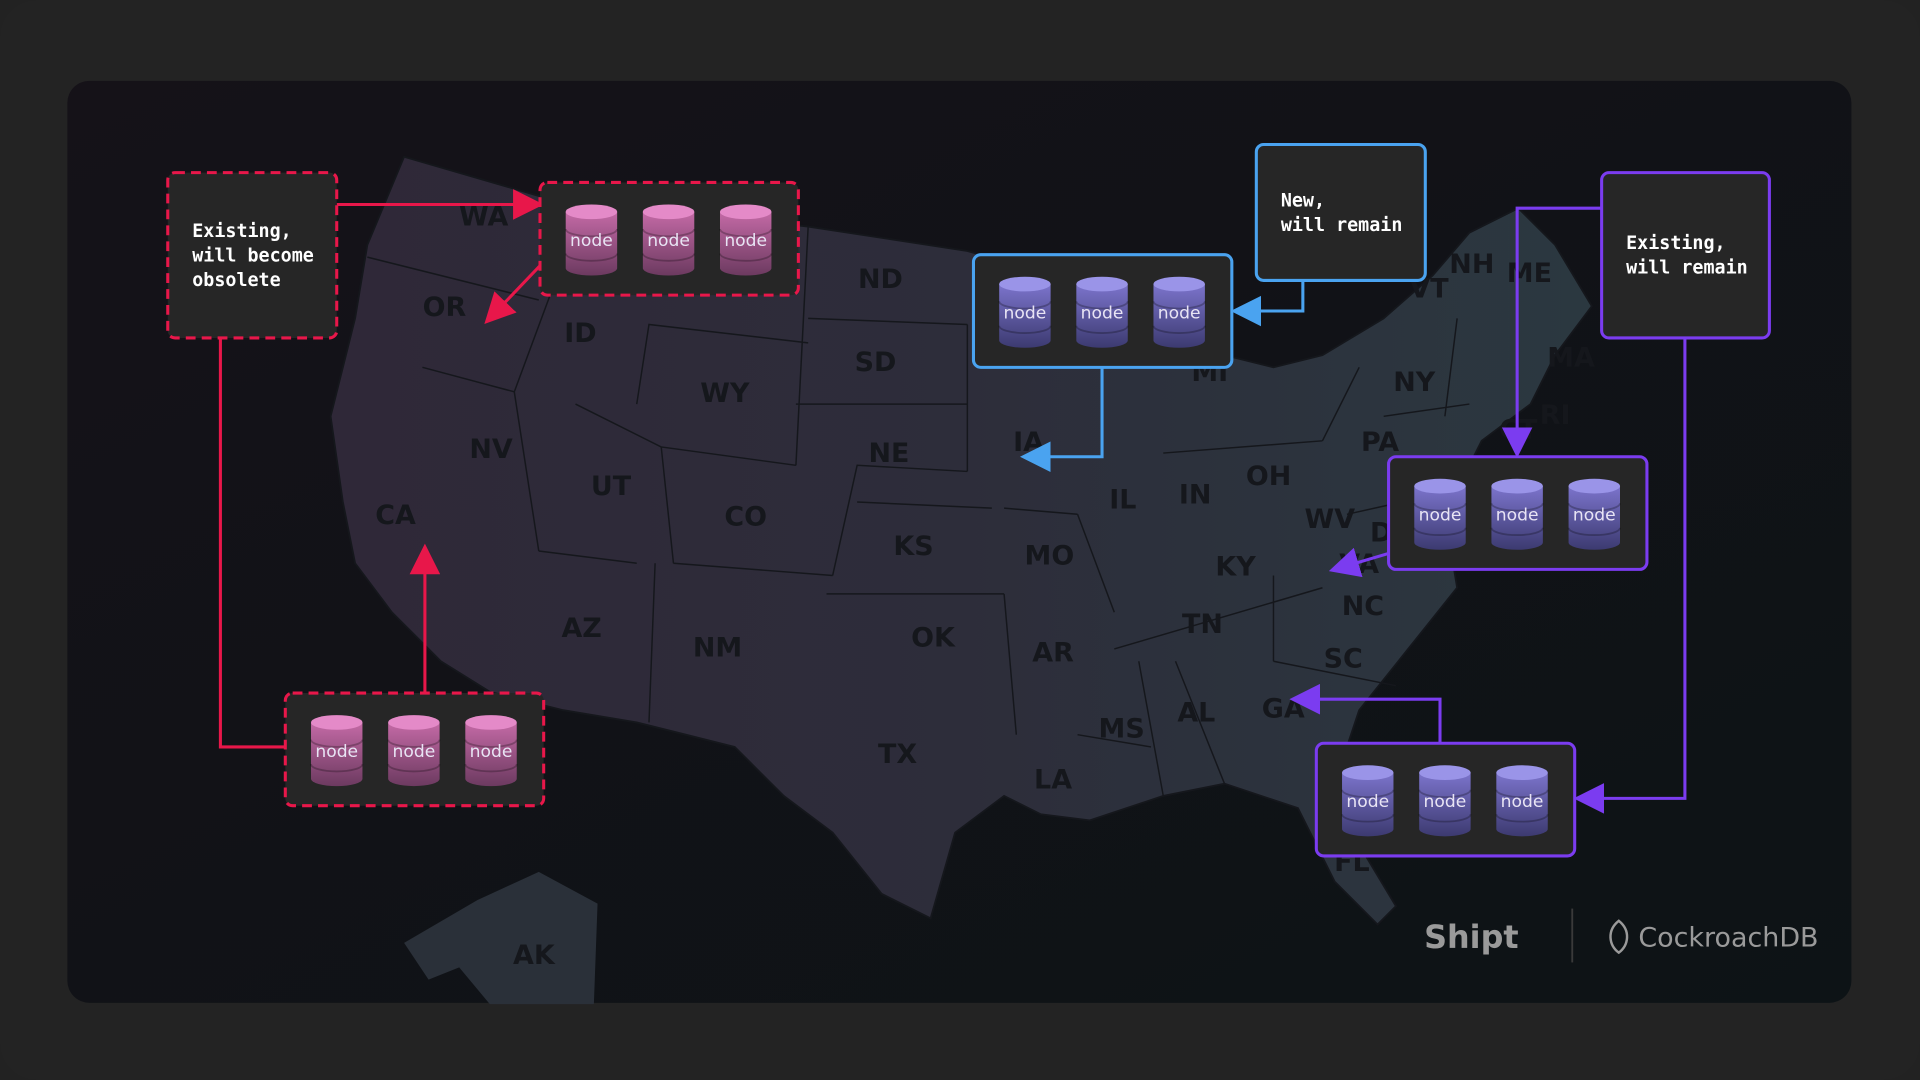 The width and height of the screenshot is (1920, 1080). Describe the element at coordinates (445, 307) in the screenshot. I see `state-label: OR` at that location.